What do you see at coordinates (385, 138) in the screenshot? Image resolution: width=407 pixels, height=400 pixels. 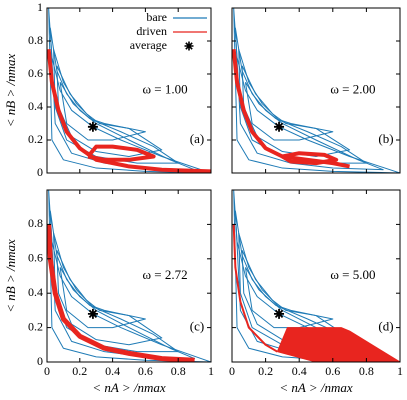 I see `panel-label: (b)` at bounding box center [385, 138].